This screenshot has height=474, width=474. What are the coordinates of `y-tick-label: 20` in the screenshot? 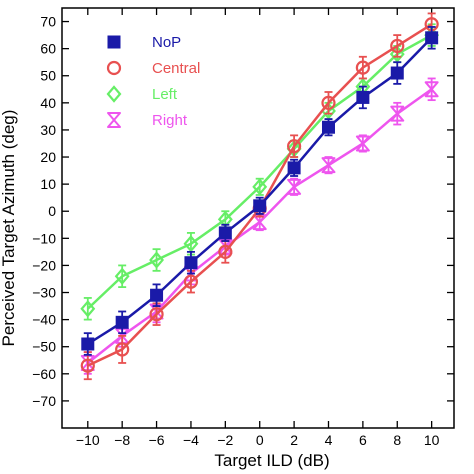 It's located at (48, 157).